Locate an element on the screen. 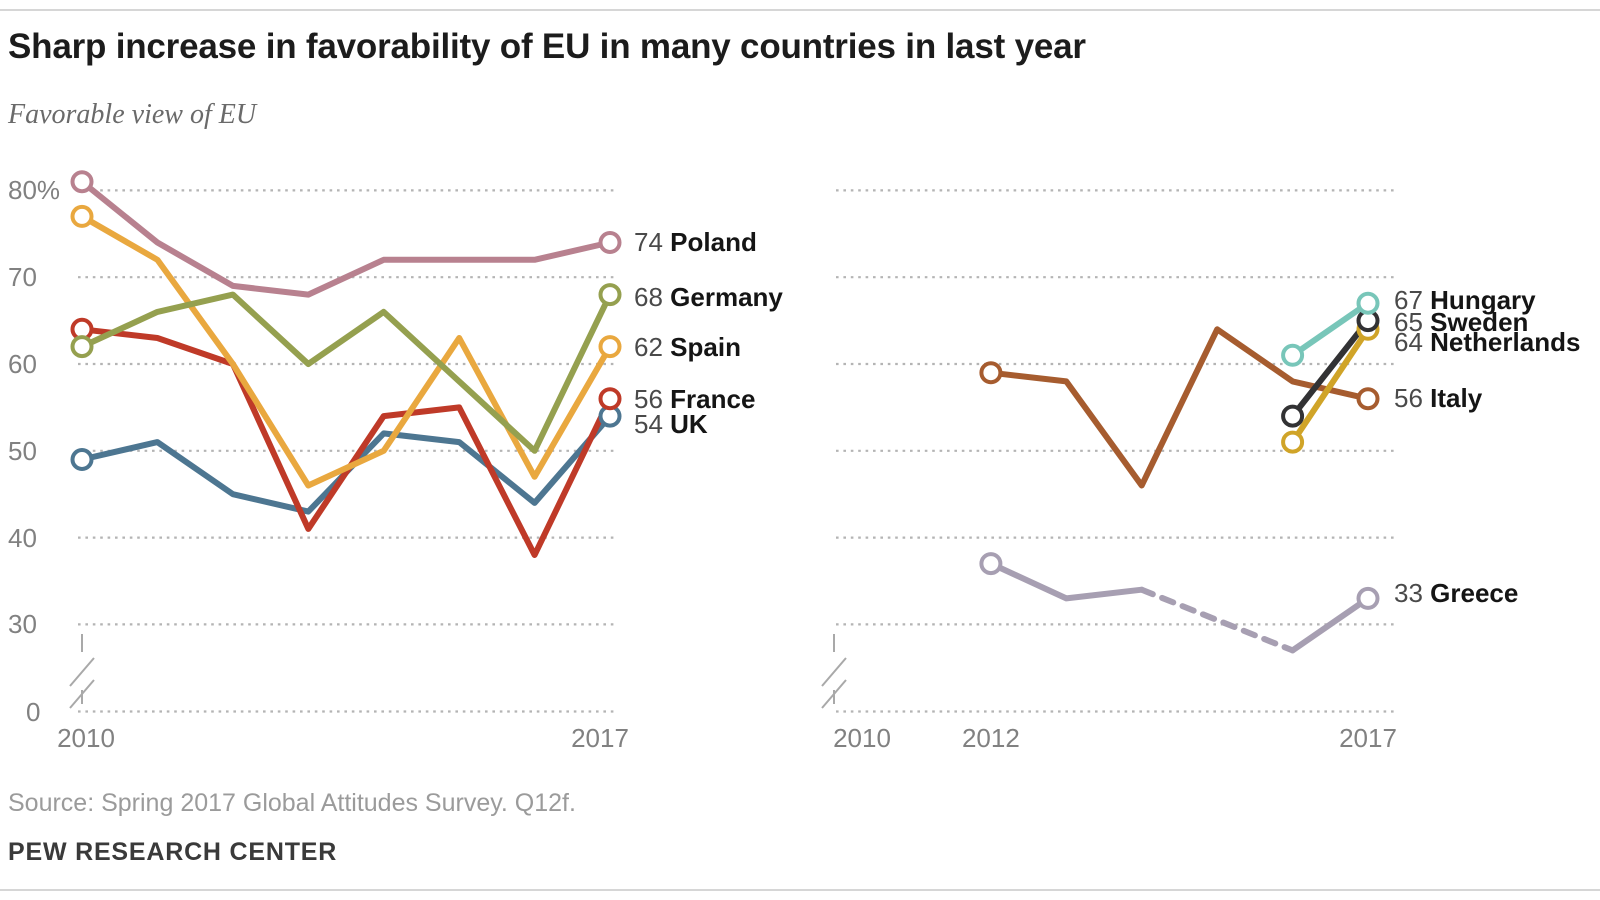 The image size is (1600, 900). series-endpoint-Hungary-start is located at coordinates (1293, 355).